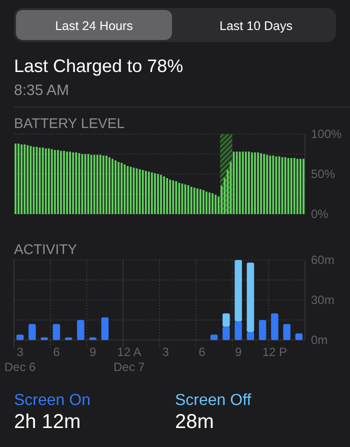  What do you see at coordinates (47, 422) in the screenshot?
I see `text: 2h 12m` at bounding box center [47, 422].